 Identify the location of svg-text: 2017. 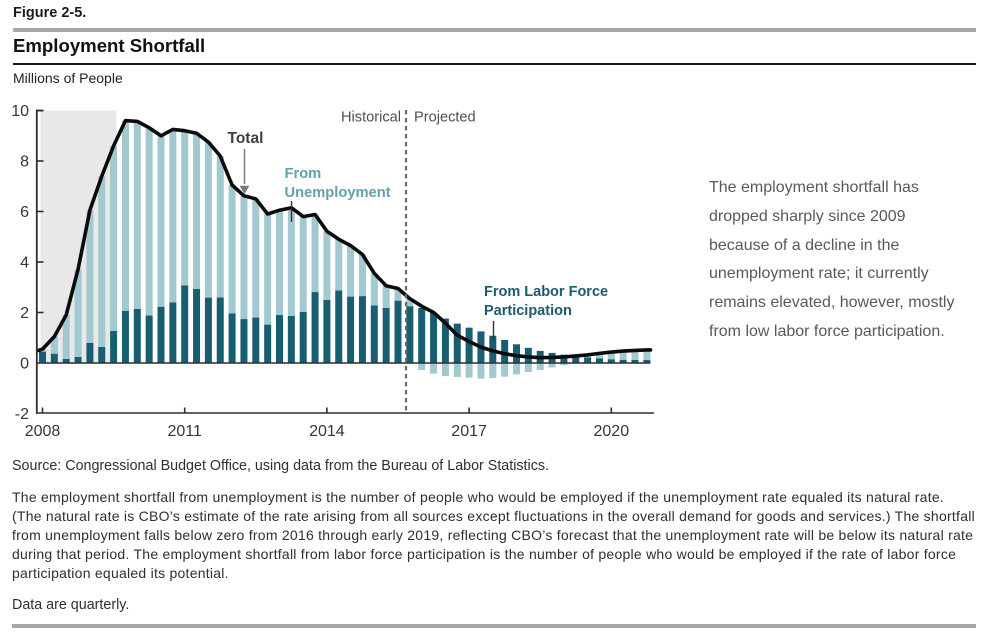
(469, 431).